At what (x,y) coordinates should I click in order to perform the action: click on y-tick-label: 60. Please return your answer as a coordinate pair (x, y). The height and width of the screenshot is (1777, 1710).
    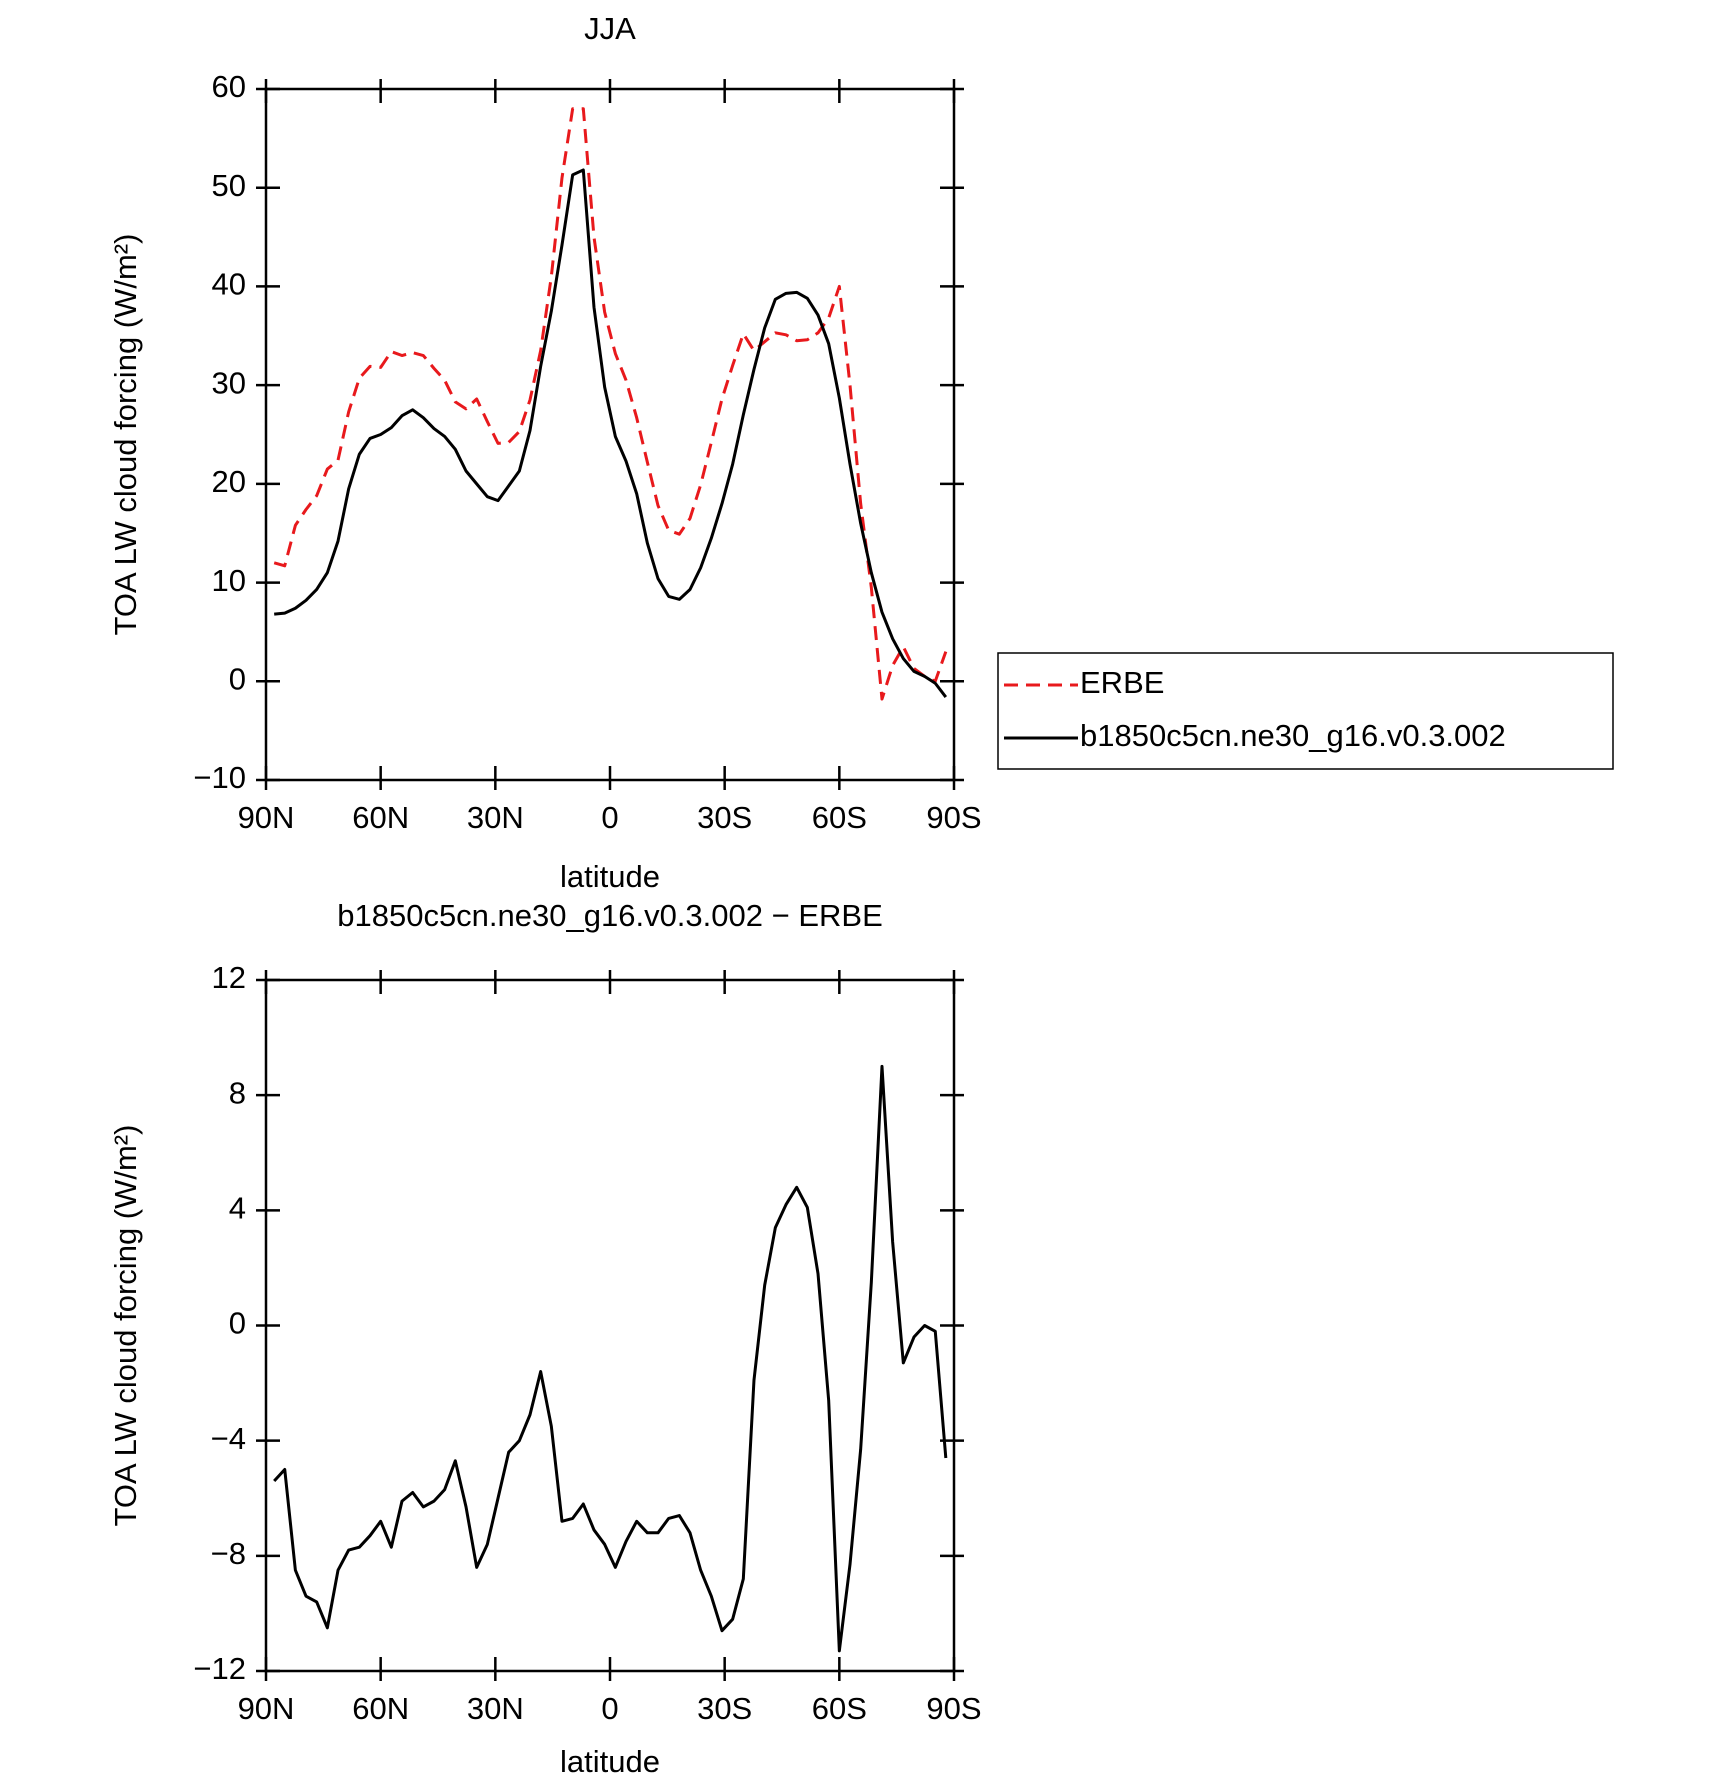
    Looking at the image, I should click on (229, 86).